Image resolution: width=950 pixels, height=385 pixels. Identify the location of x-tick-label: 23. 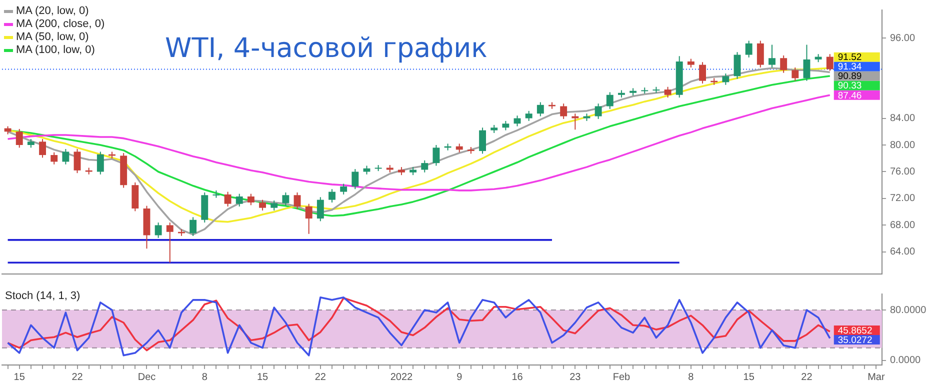
(576, 377).